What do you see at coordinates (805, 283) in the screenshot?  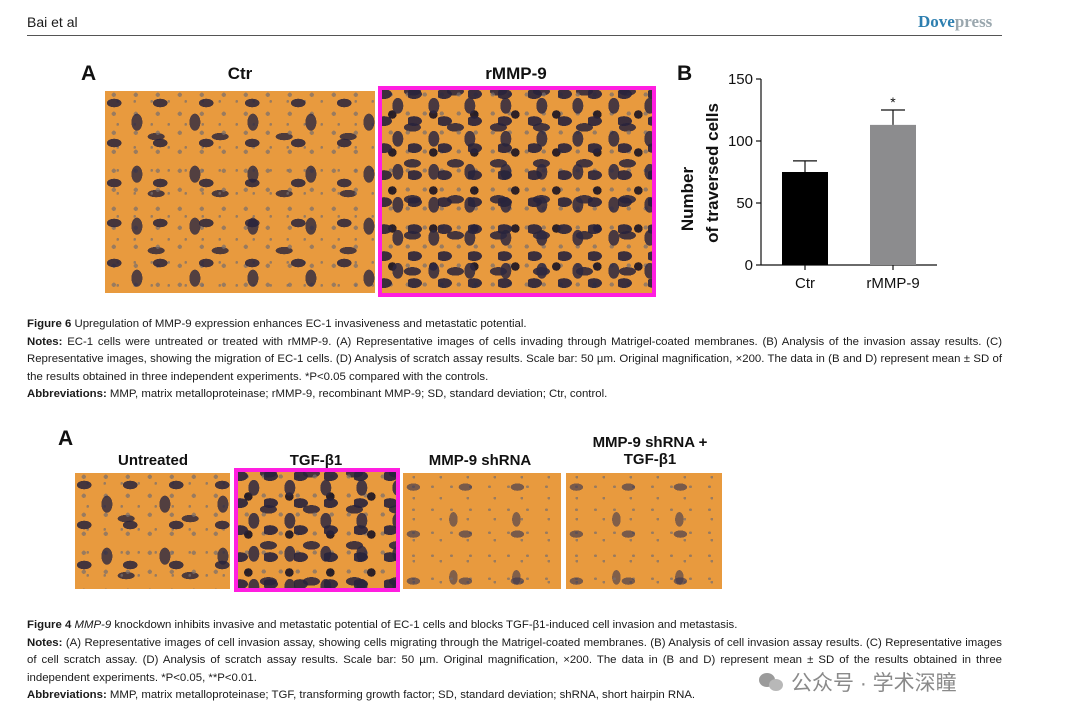 I see `x-tick-label: Ctr` at bounding box center [805, 283].